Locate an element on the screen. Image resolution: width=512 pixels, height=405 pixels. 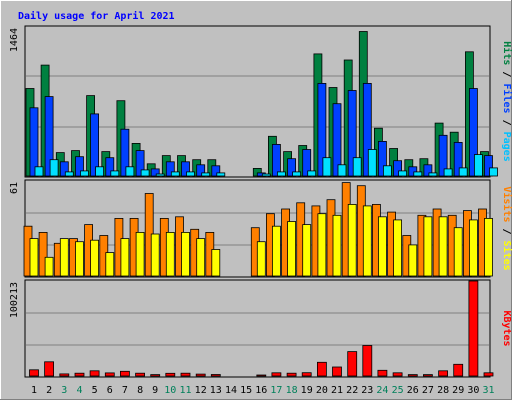
x-tick-label-11: 11 is located at coordinates (185, 390).